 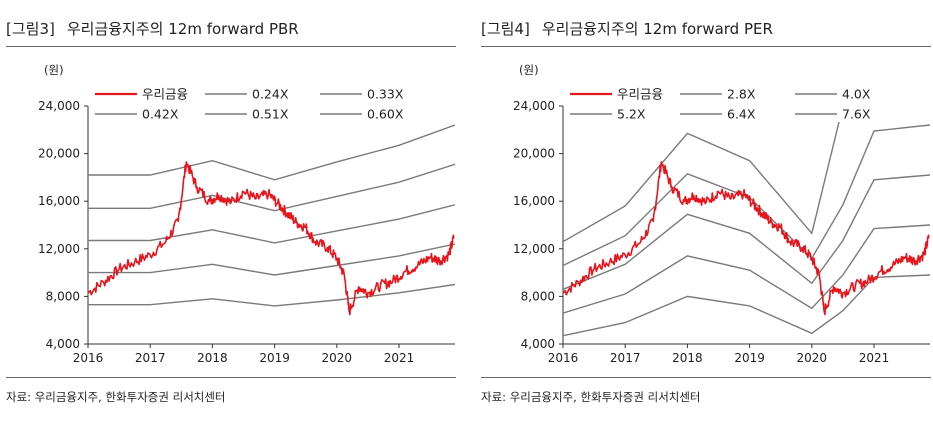 What do you see at coordinates (746, 305) in the screenshot?
I see `band-line-2.8X` at bounding box center [746, 305].